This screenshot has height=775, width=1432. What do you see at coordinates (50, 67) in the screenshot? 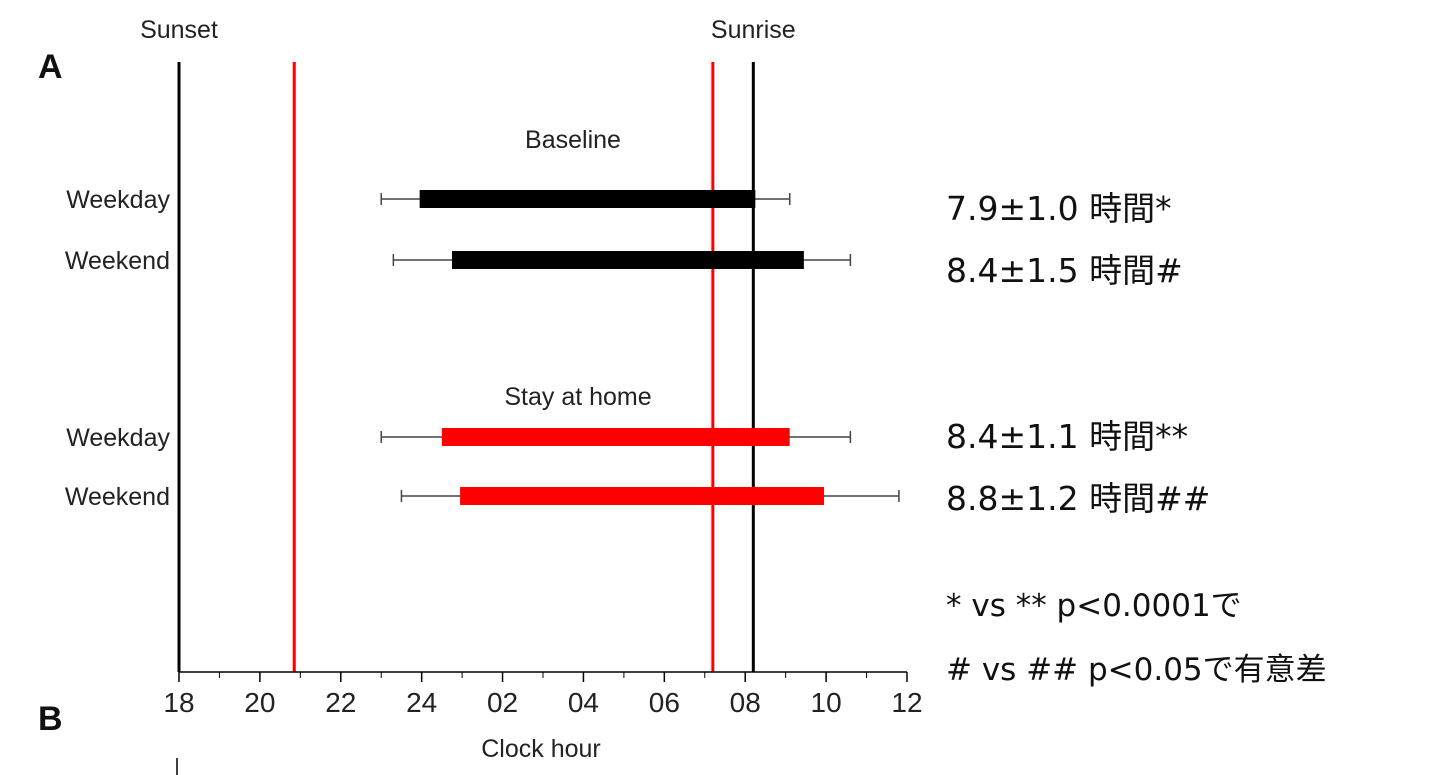
I see `panel-label-a: A` at bounding box center [50, 67].